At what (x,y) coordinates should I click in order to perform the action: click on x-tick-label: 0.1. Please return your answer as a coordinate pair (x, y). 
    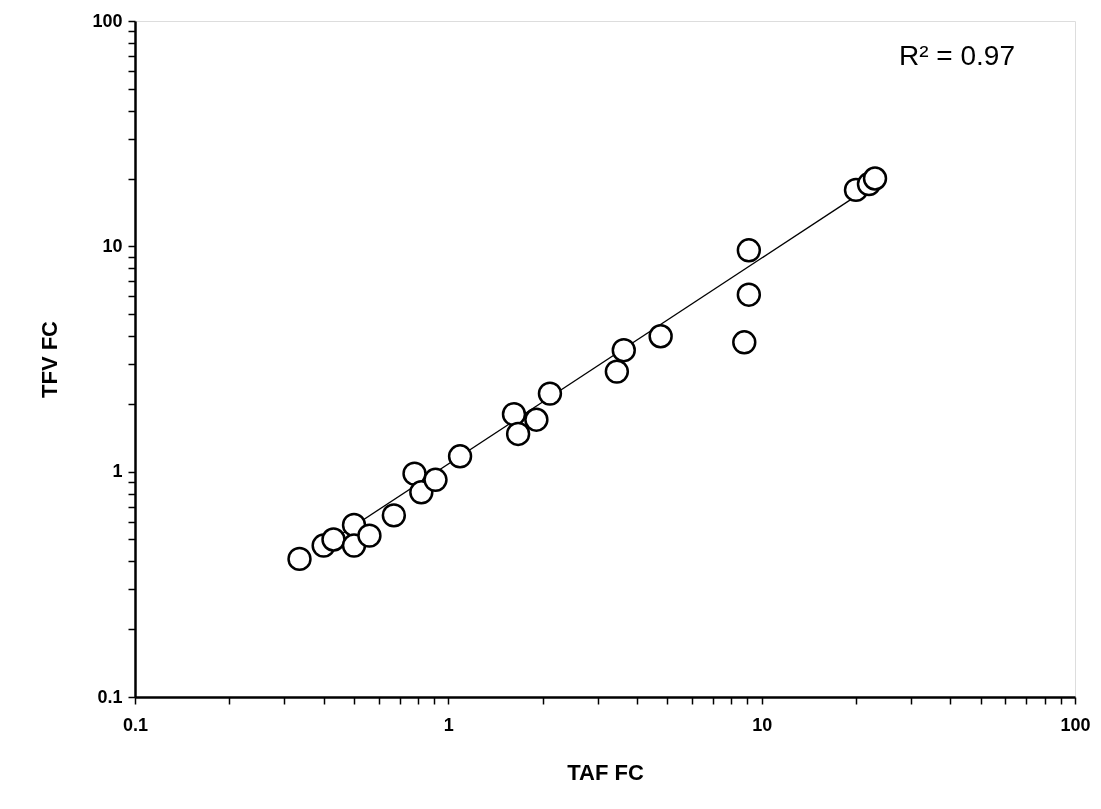
    Looking at the image, I should click on (135, 724).